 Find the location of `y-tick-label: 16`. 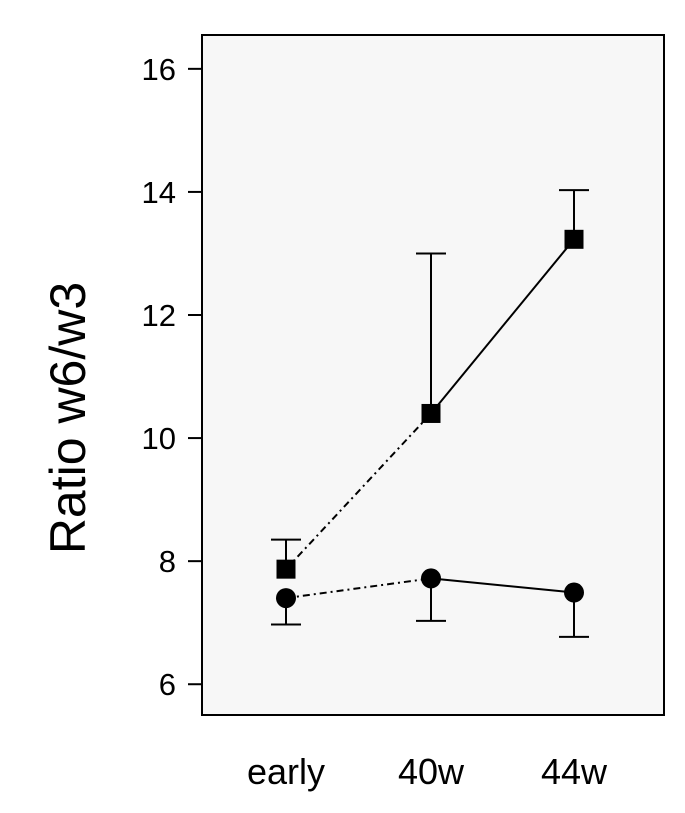

y-tick-label: 16 is located at coordinates (159, 69).